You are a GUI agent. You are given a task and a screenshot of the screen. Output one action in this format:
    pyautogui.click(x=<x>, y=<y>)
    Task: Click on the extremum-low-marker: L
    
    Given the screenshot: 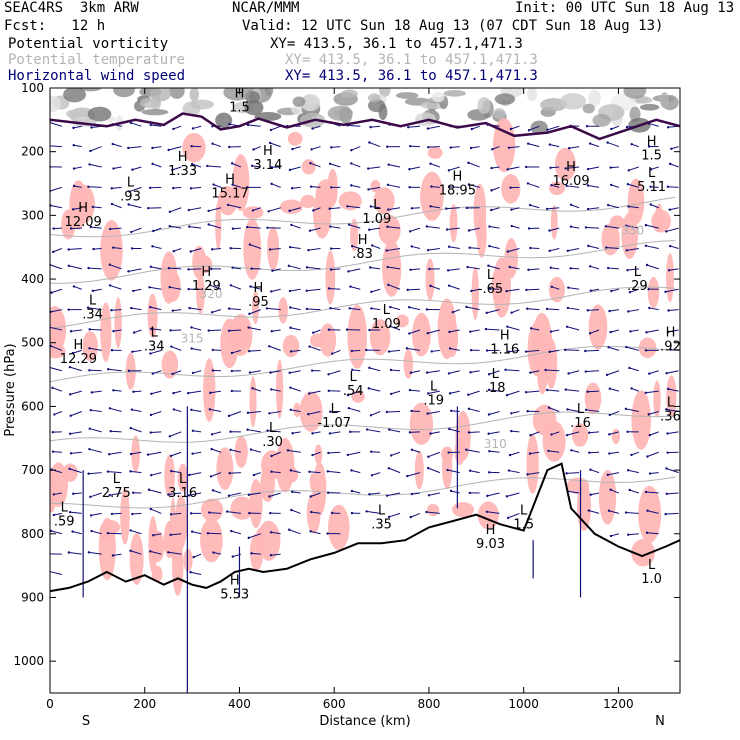 What is the action you would take?
    pyautogui.click(x=496, y=374)
    